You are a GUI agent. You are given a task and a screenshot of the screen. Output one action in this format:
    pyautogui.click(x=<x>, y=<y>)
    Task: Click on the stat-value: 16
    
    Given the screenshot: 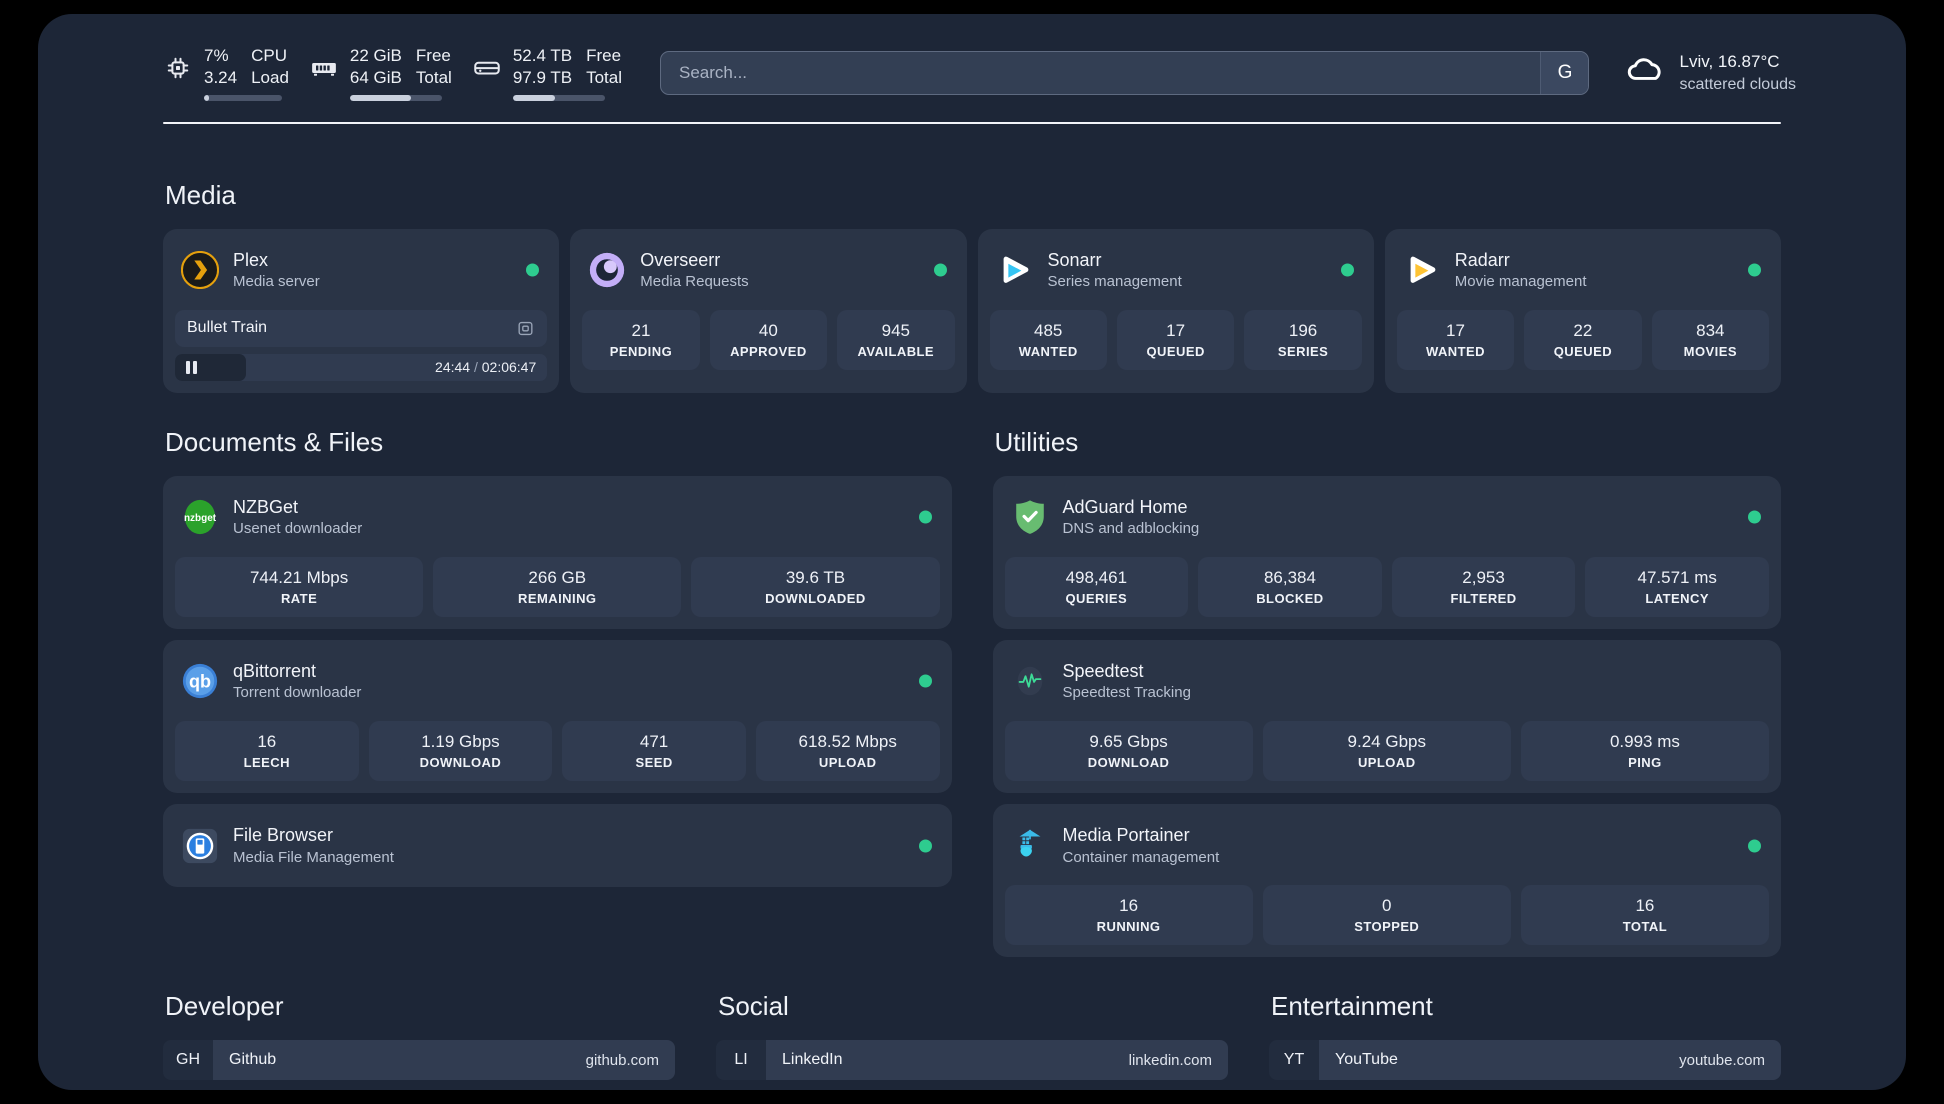 What is the action you would take?
    pyautogui.click(x=1129, y=906)
    